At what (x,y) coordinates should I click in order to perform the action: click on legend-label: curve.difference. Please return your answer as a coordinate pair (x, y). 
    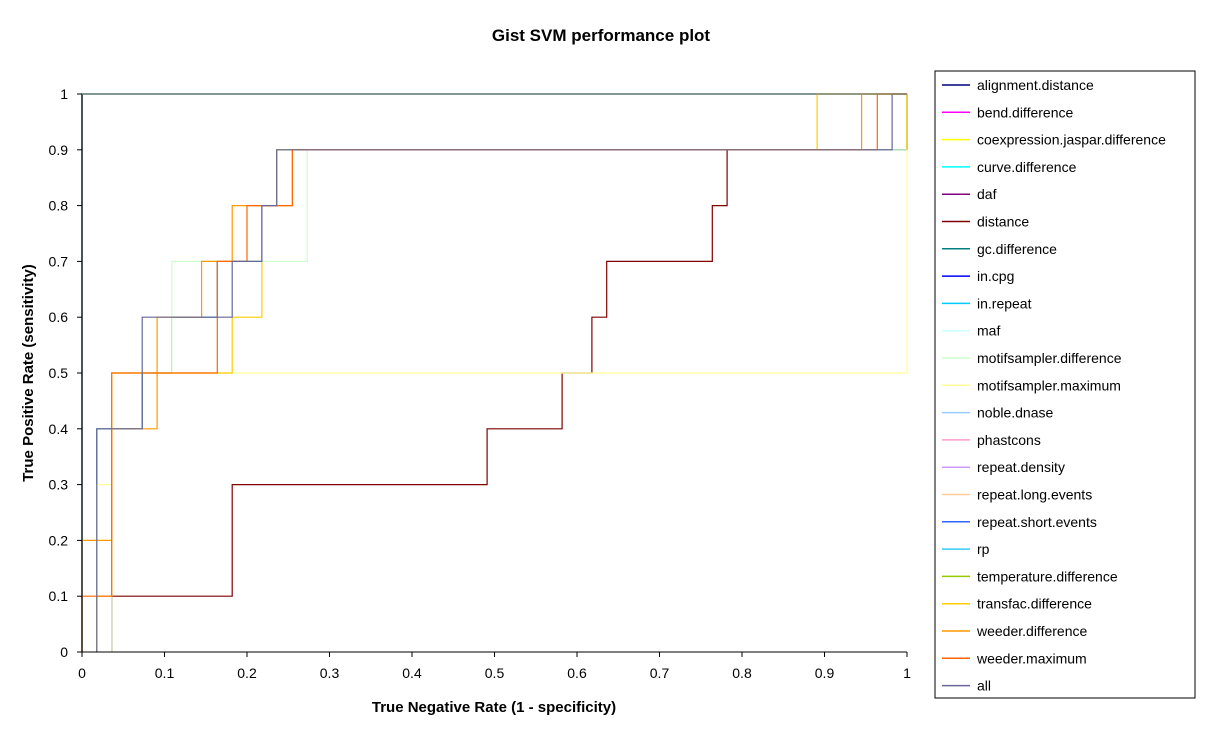
    Looking at the image, I should click on (1027, 167).